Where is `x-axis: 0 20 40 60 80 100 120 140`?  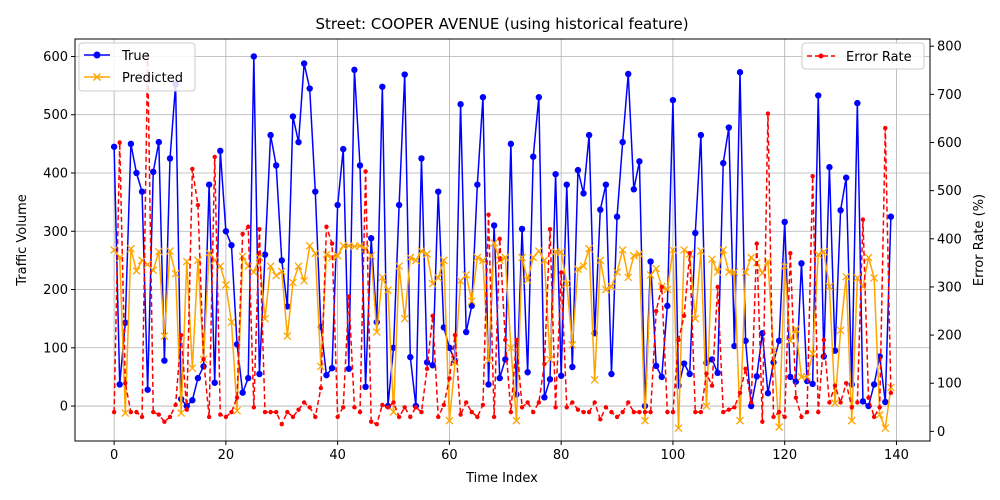
x-axis: 0 20 40 60 80 100 120 140 is located at coordinates (509, 452).